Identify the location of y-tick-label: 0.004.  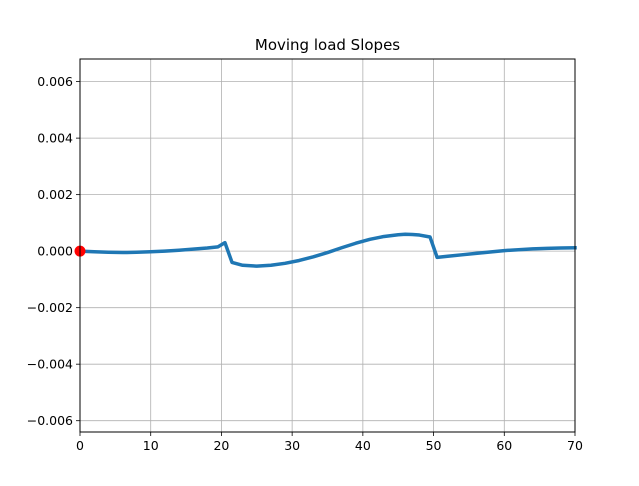
(55, 138).